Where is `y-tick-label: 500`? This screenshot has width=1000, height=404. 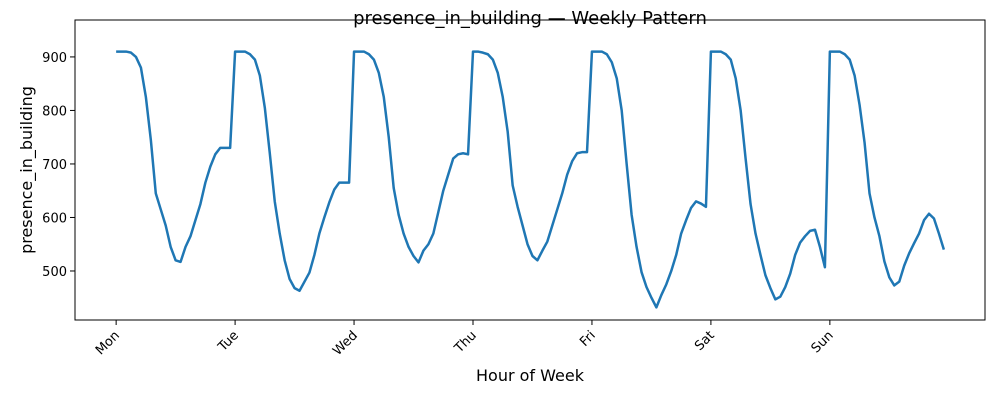 y-tick-label: 500 is located at coordinates (54, 272).